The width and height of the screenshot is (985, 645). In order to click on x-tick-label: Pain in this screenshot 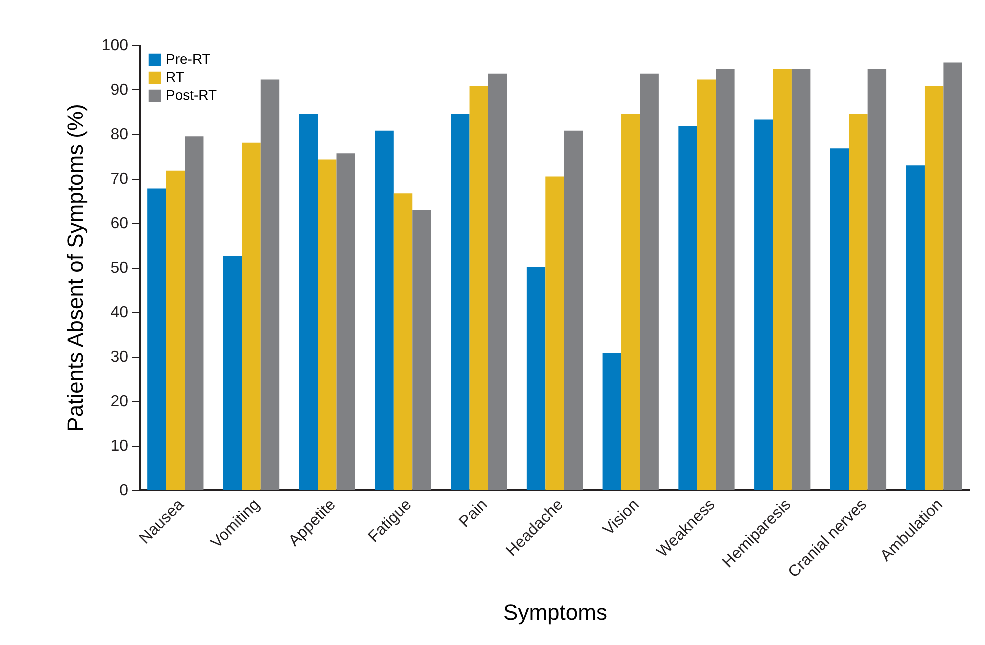, I will do `click(474, 514)`.